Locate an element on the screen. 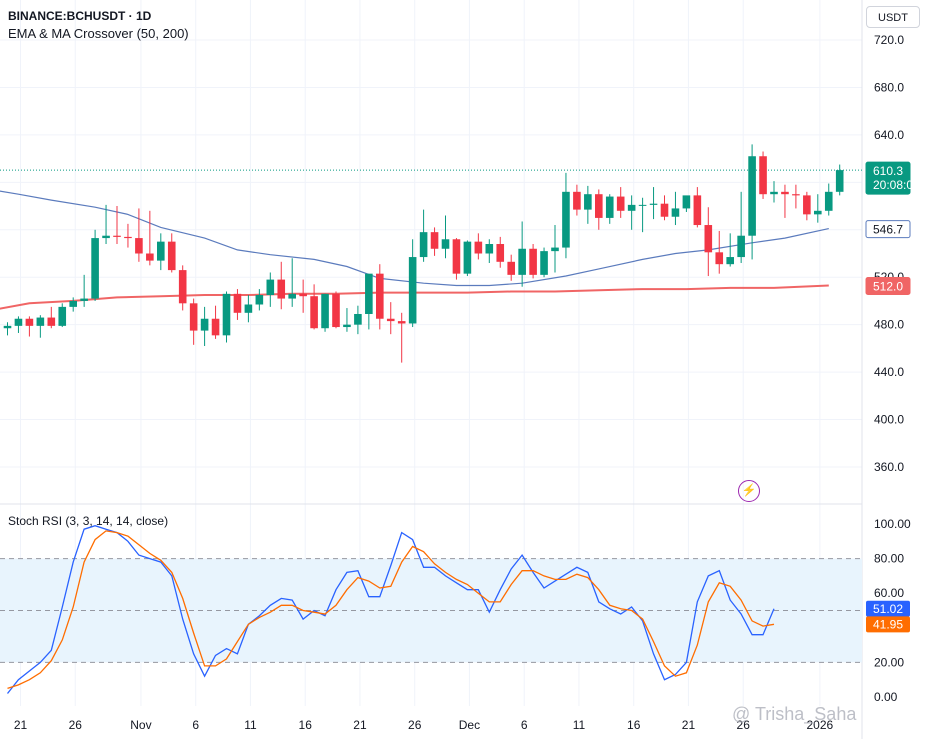  stoch-tick-label: 60.00 is located at coordinates (889, 593).